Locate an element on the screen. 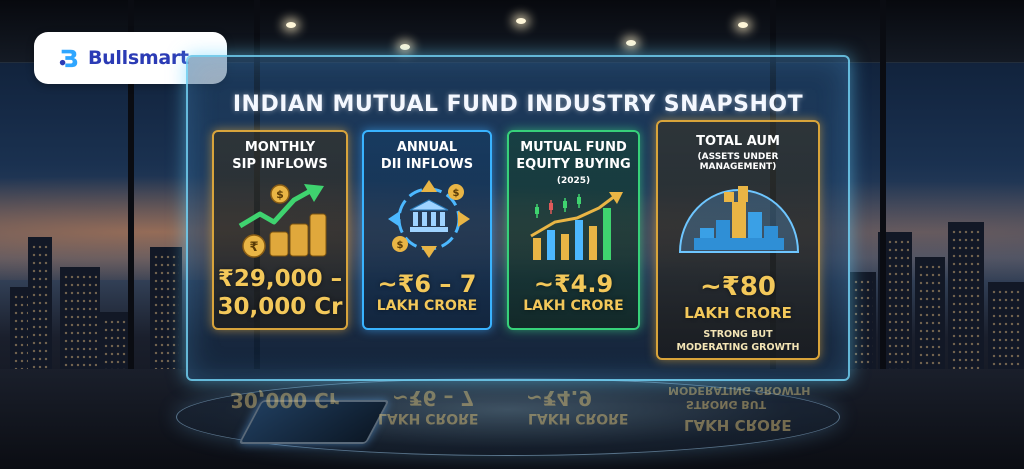 Image resolution: width=1024 pixels, height=469 pixels. coins-growth-arrow-icon: $ ₹ is located at coordinates (282, 221).